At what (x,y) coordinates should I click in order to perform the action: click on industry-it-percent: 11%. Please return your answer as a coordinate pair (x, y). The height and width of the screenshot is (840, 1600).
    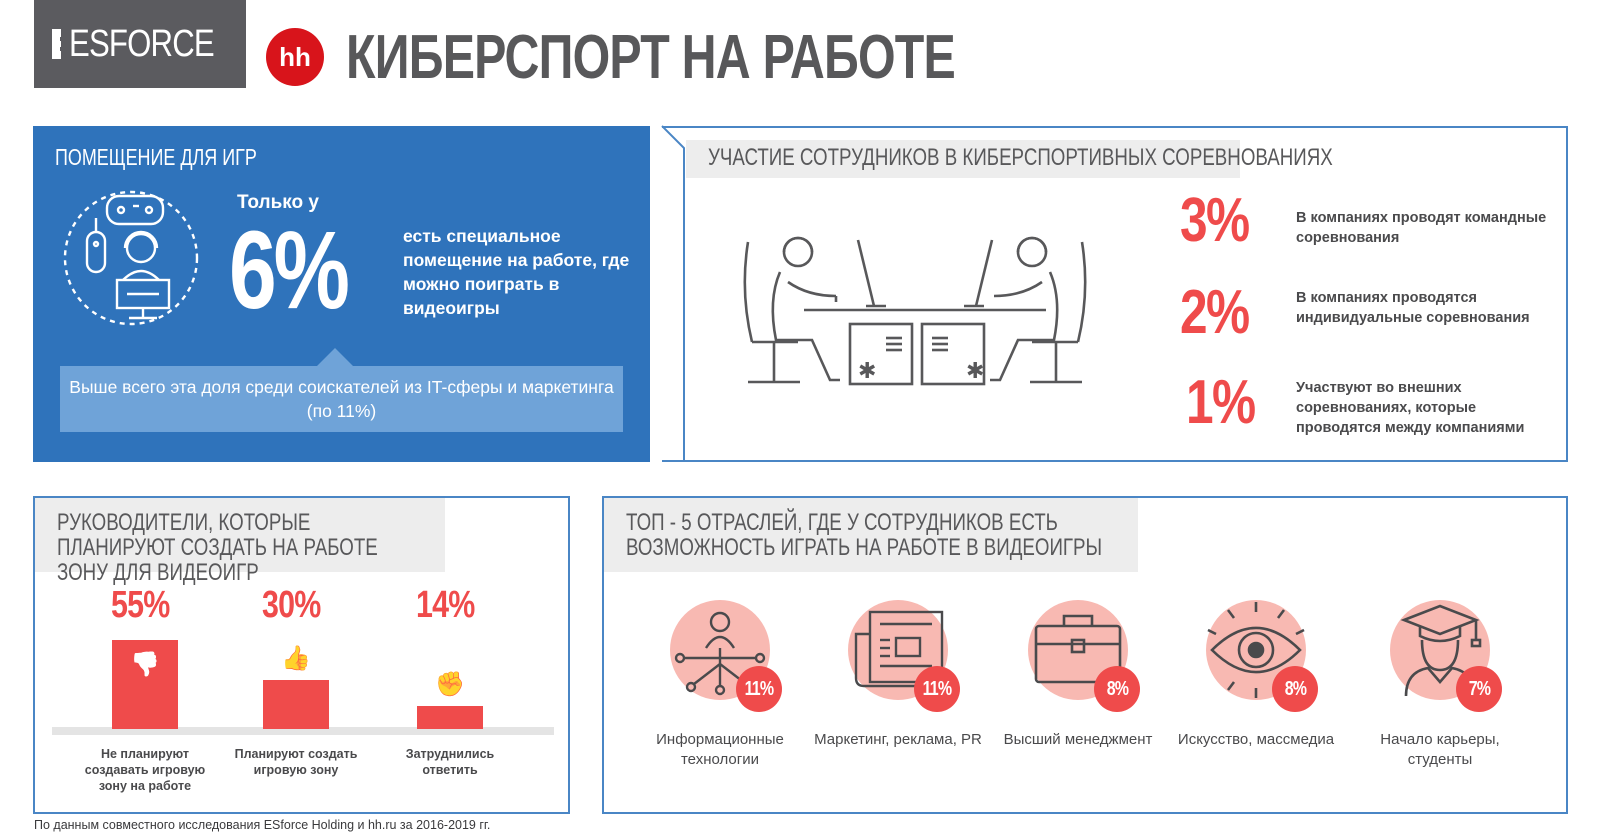
    Looking at the image, I should click on (759, 689).